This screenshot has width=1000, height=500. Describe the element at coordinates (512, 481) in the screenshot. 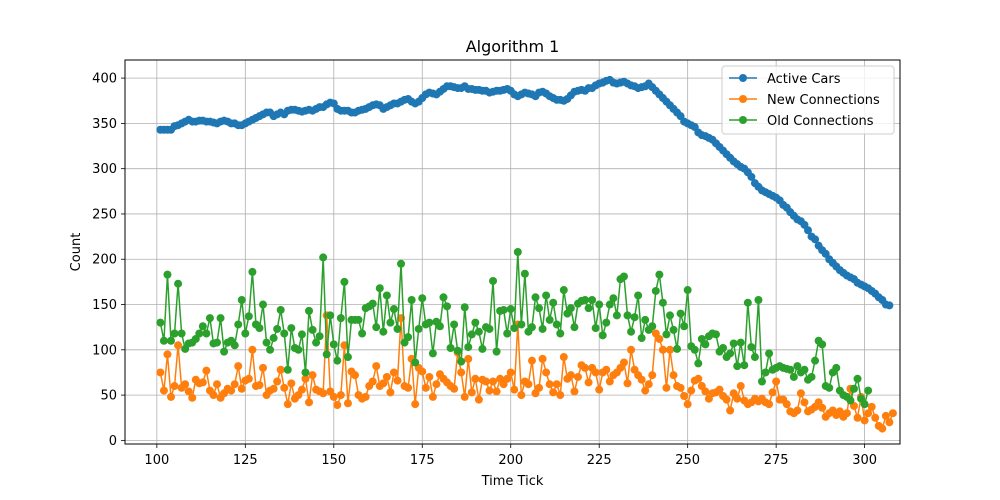

I see `x-axis-title: Time Tick` at that location.